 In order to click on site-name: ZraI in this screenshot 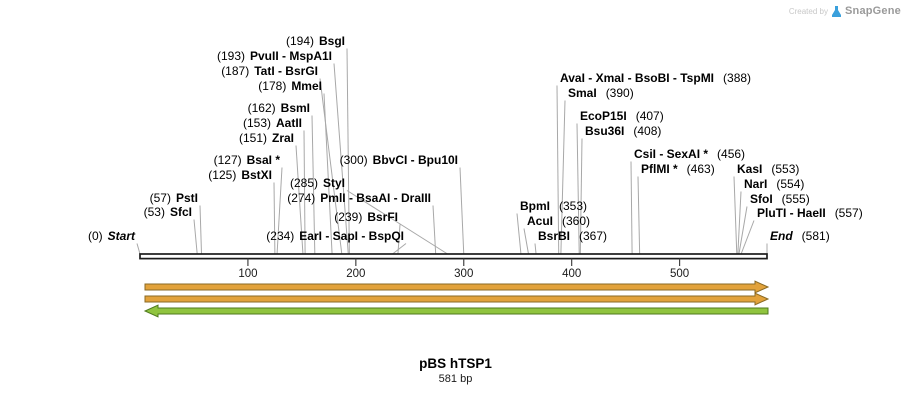, I will do `click(282, 138)`.